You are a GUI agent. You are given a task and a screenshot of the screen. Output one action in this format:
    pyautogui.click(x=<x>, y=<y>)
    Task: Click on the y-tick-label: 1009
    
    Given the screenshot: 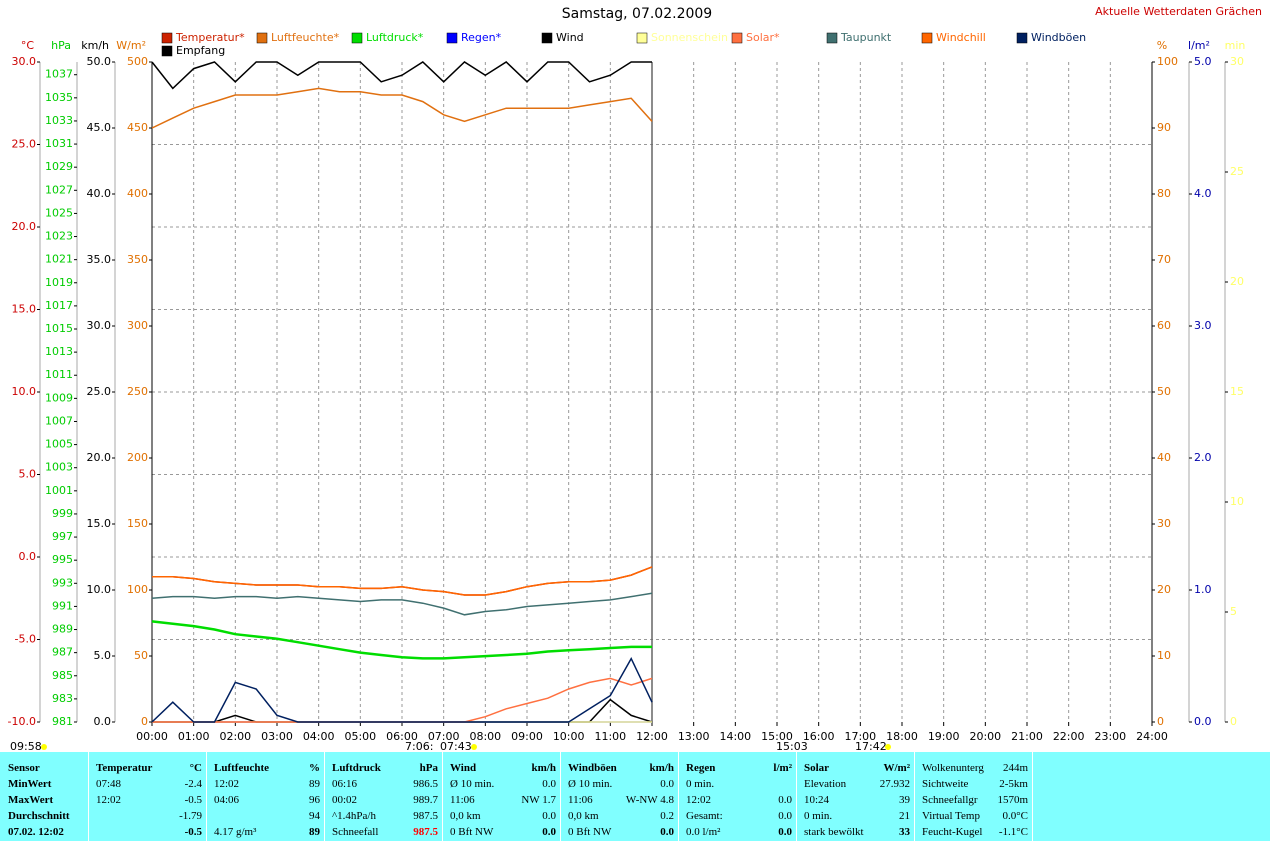 What is the action you would take?
    pyautogui.click(x=59, y=397)
    